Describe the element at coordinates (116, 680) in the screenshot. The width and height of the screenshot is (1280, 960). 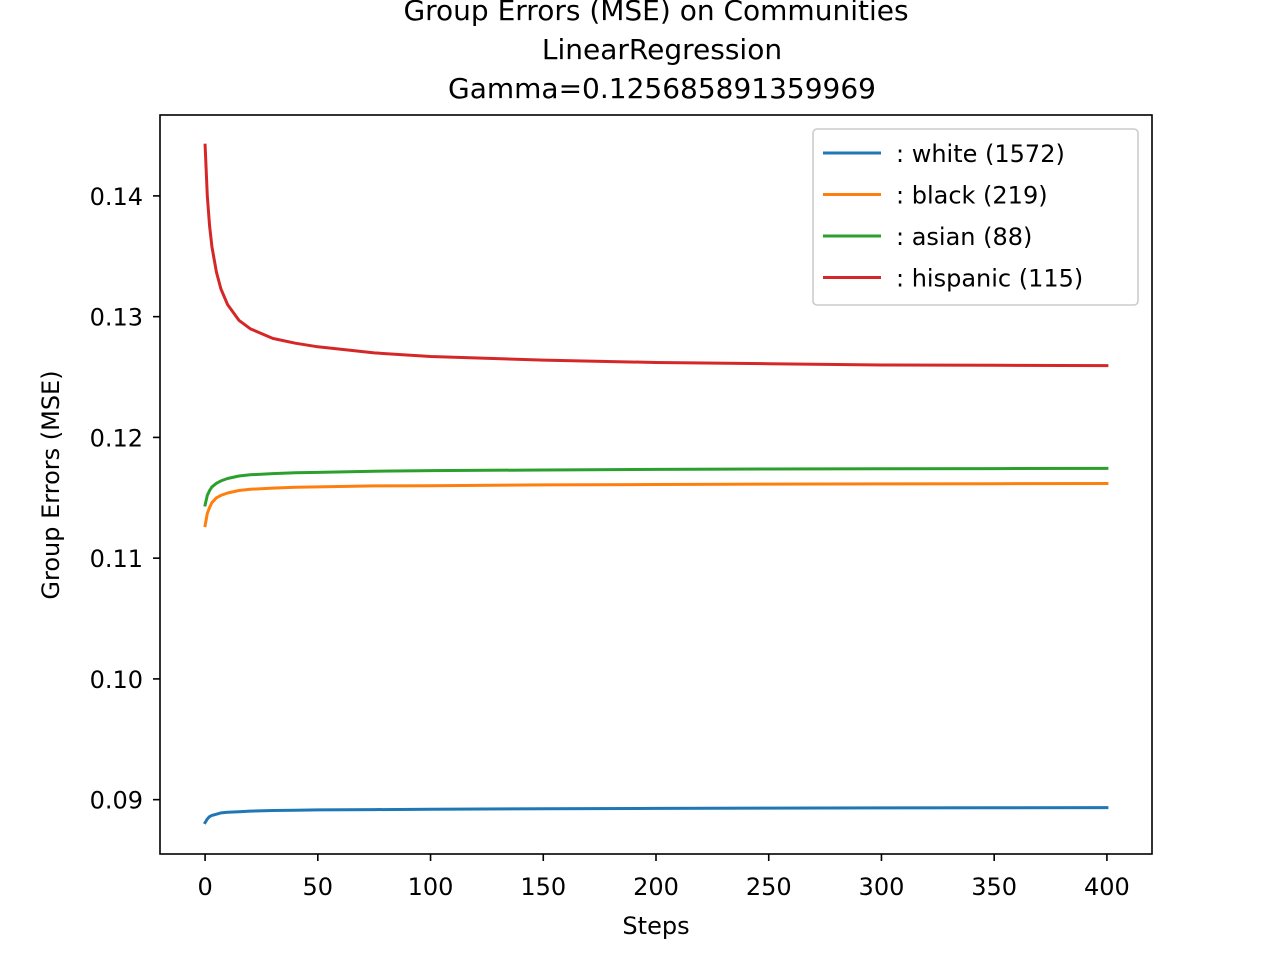
I see `y-tick-label: 0.10` at that location.